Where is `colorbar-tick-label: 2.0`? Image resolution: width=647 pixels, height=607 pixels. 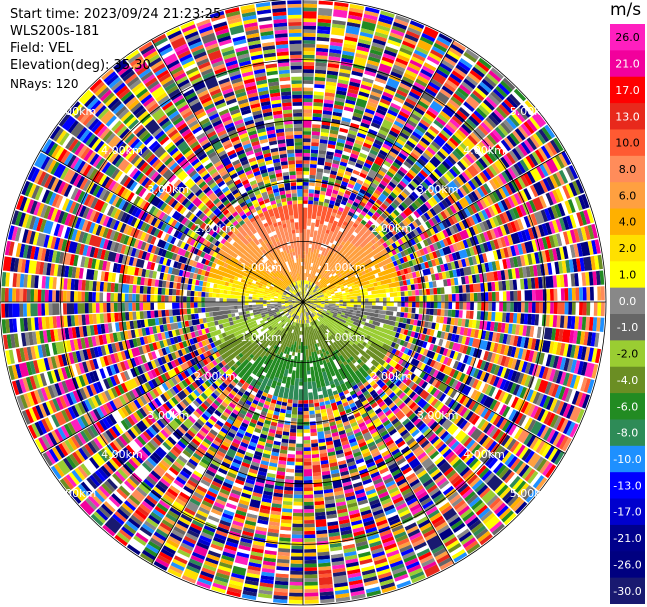 colorbar-tick-label: 2.0 is located at coordinates (628, 248).